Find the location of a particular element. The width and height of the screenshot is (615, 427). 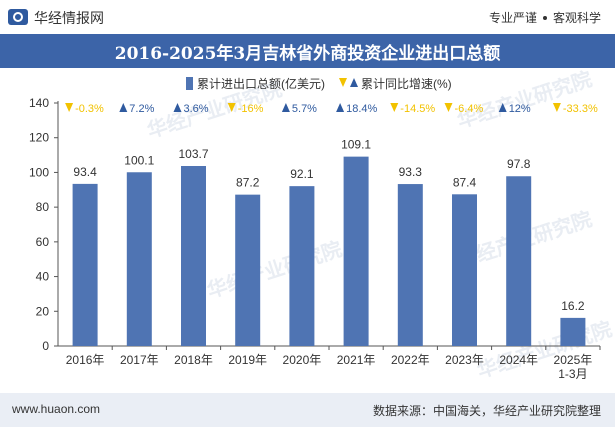

bar-value-label: 16.2 is located at coordinates (573, 306).